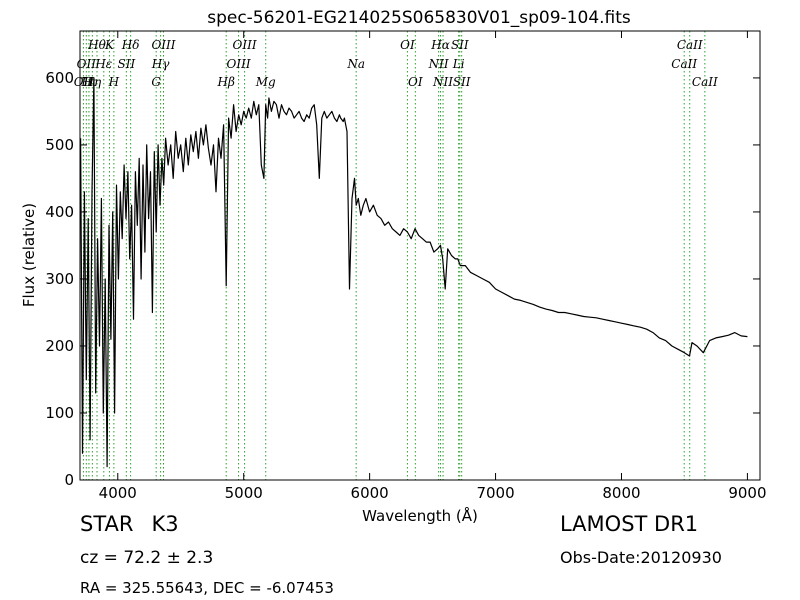  I want to click on survey-label: LAMOST DR1, so click(629, 524).